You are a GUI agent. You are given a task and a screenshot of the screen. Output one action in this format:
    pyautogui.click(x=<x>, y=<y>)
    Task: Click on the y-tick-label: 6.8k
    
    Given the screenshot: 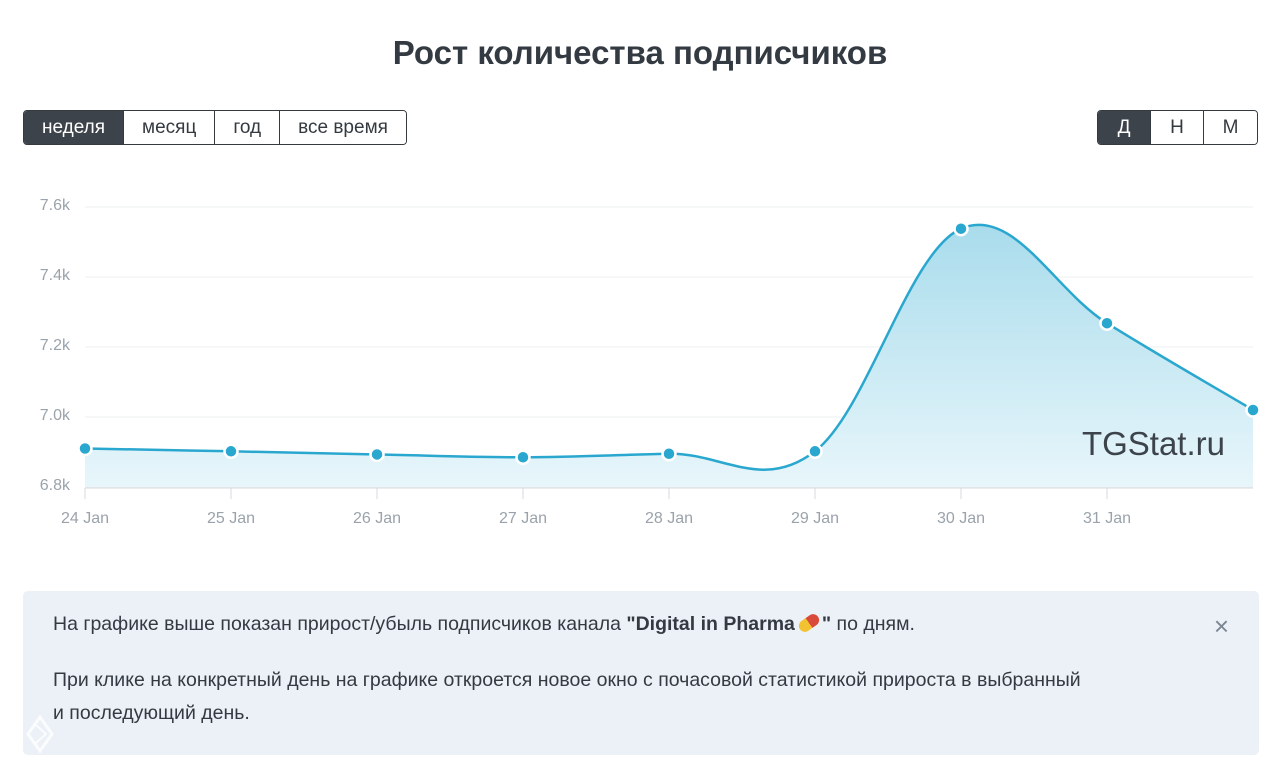 What is the action you would take?
    pyautogui.click(x=55, y=485)
    